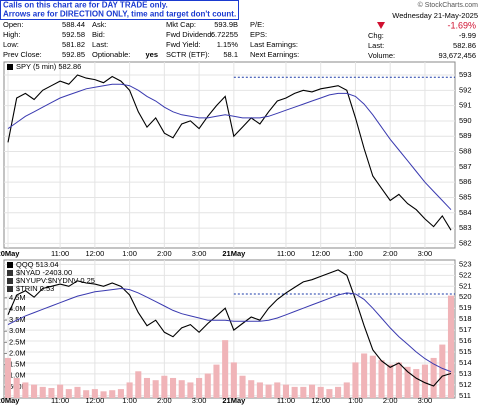  I want to click on stat-value: 581.82, so click(73, 44).